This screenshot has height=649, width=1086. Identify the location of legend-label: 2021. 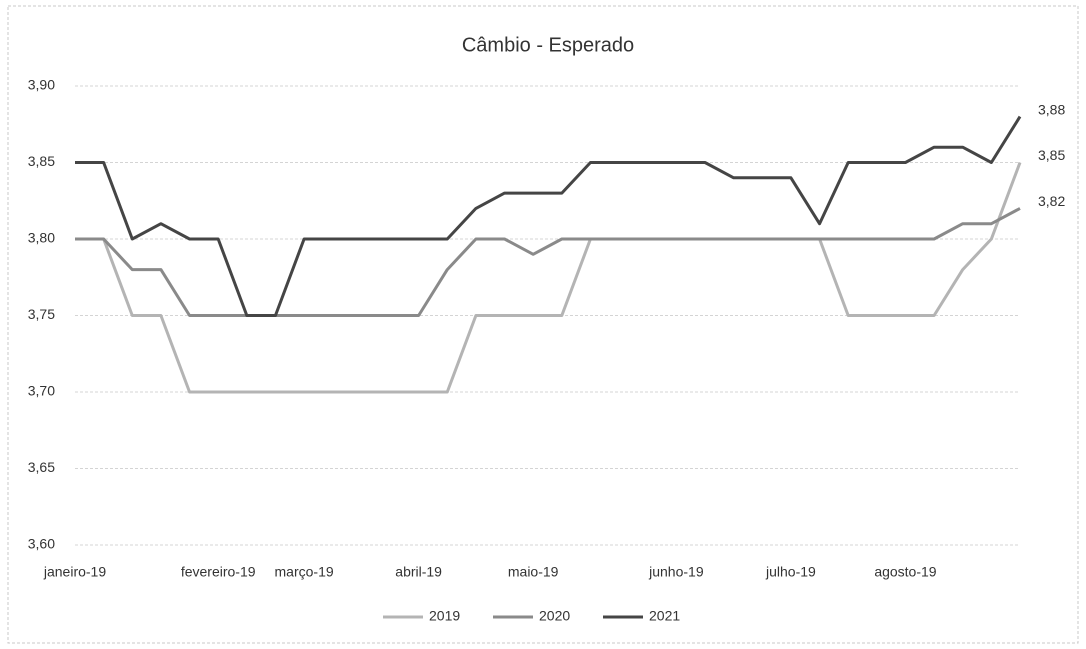
(664, 616).